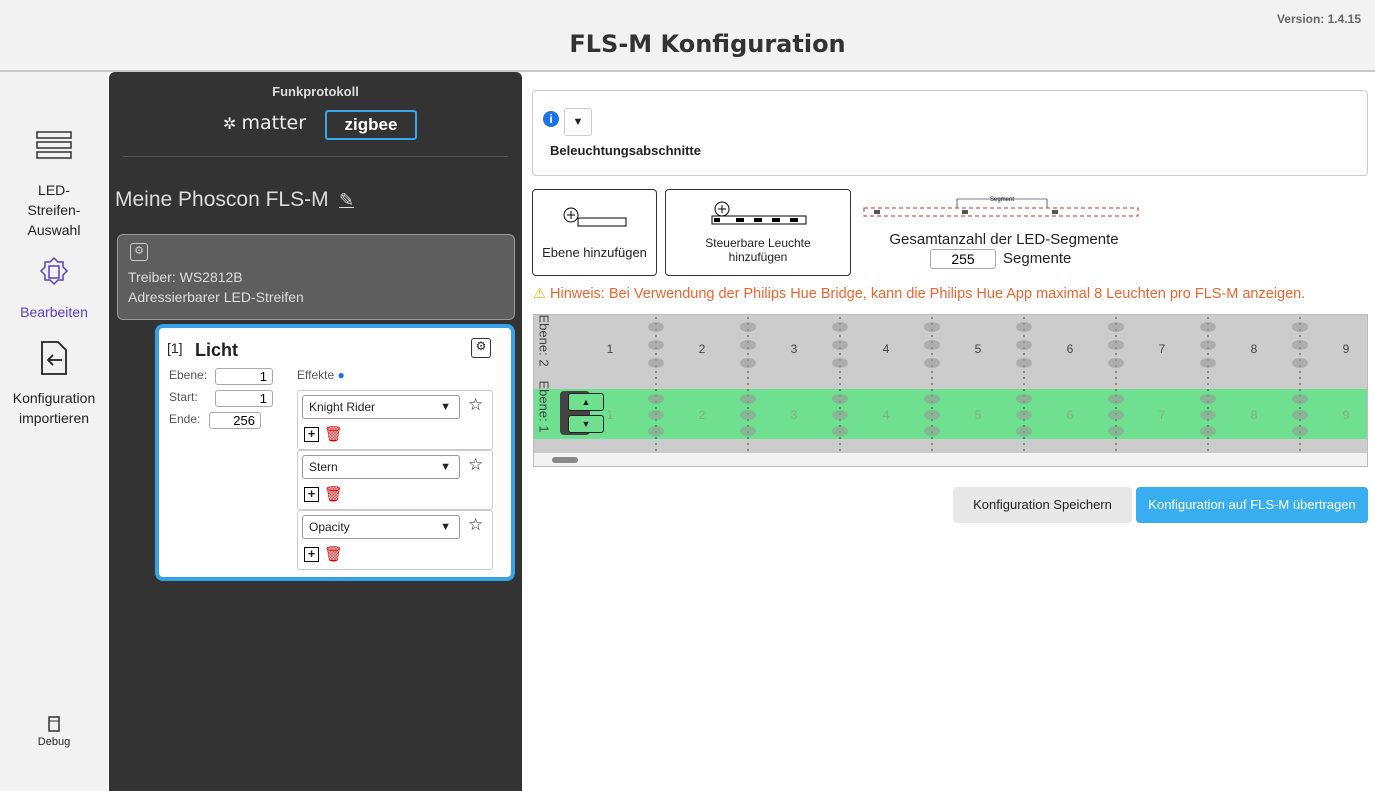 This screenshot has height=791, width=1375. I want to click on segment-number: 7, so click(1162, 349).